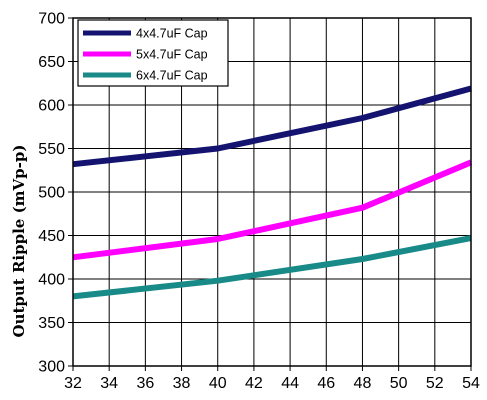 This screenshot has width=487, height=400. Describe the element at coordinates (73, 383) in the screenshot. I see `x-tick-label-32: 32` at that location.